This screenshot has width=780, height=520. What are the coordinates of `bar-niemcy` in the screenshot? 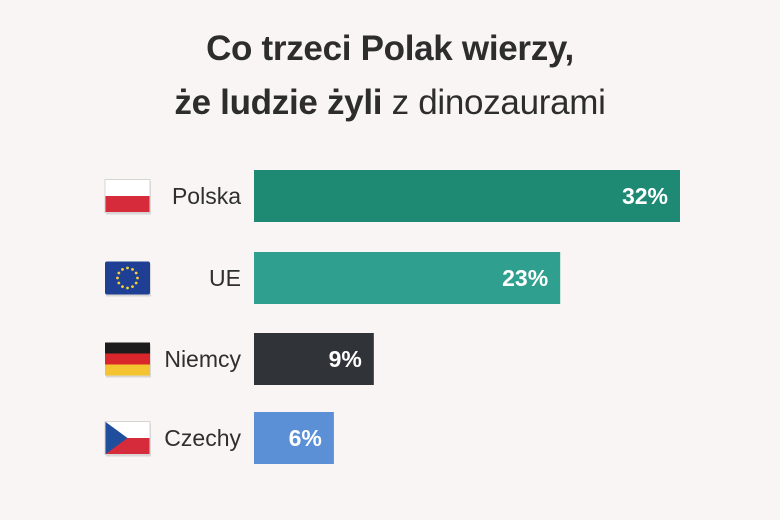 It's located at (314, 359).